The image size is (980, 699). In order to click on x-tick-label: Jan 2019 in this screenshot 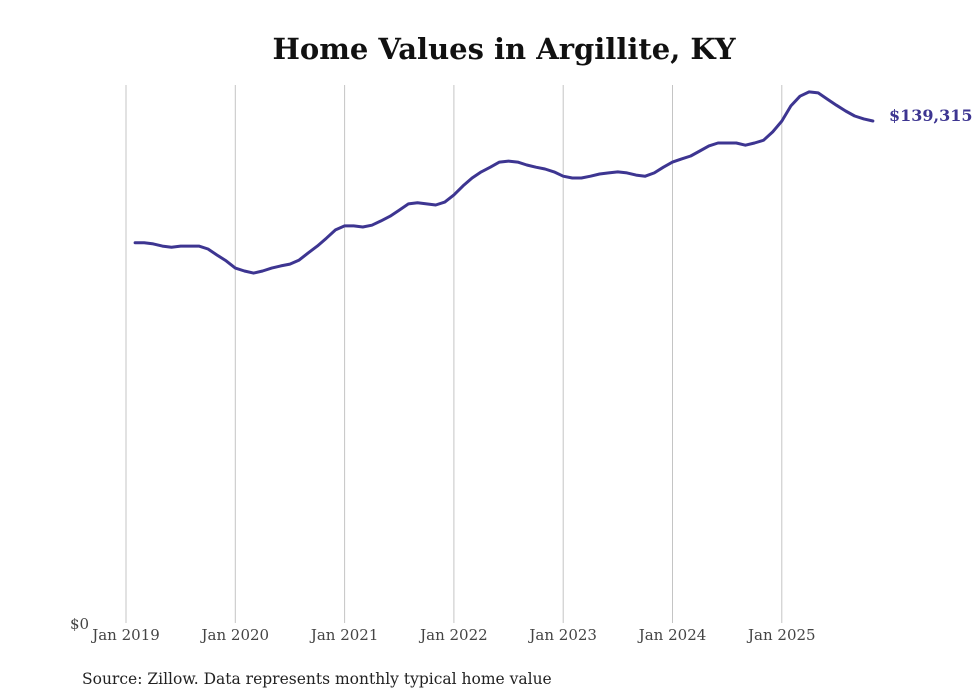, I will do `click(125, 635)`.